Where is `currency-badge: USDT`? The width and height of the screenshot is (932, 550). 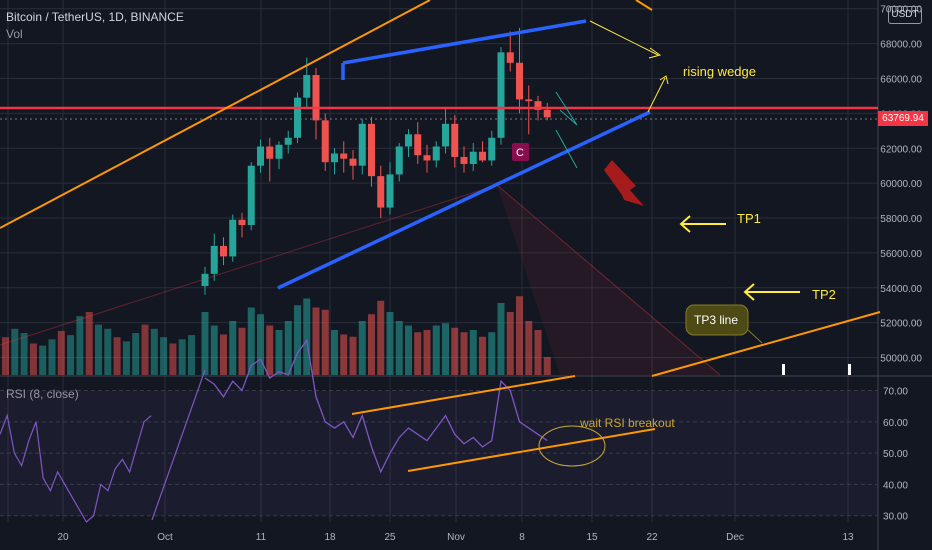 currency-badge: USDT is located at coordinates (905, 15).